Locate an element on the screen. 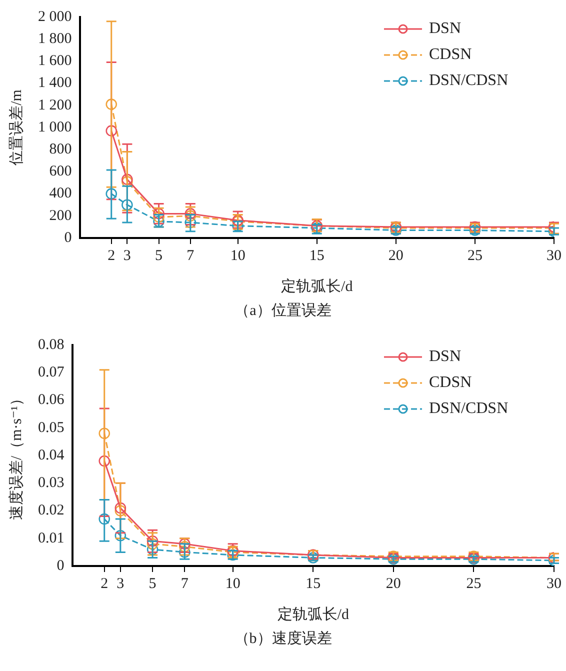 The width and height of the screenshot is (566, 671). y-tick-label: 0.08 is located at coordinates (51, 344).